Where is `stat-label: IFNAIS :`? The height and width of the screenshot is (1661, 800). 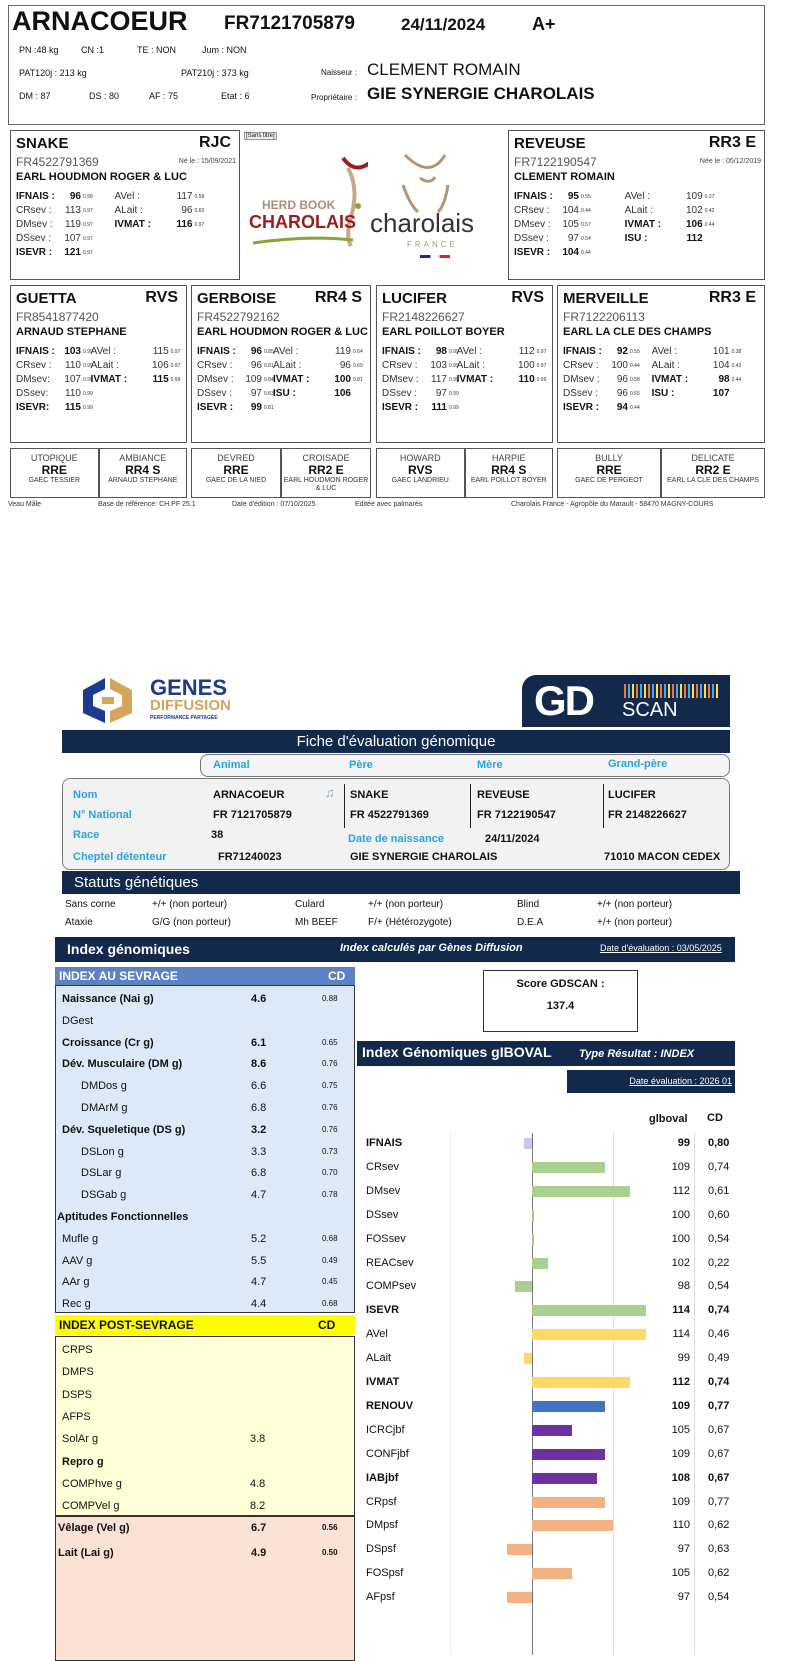
stat-label: IFNAIS : is located at coordinates (216, 351).